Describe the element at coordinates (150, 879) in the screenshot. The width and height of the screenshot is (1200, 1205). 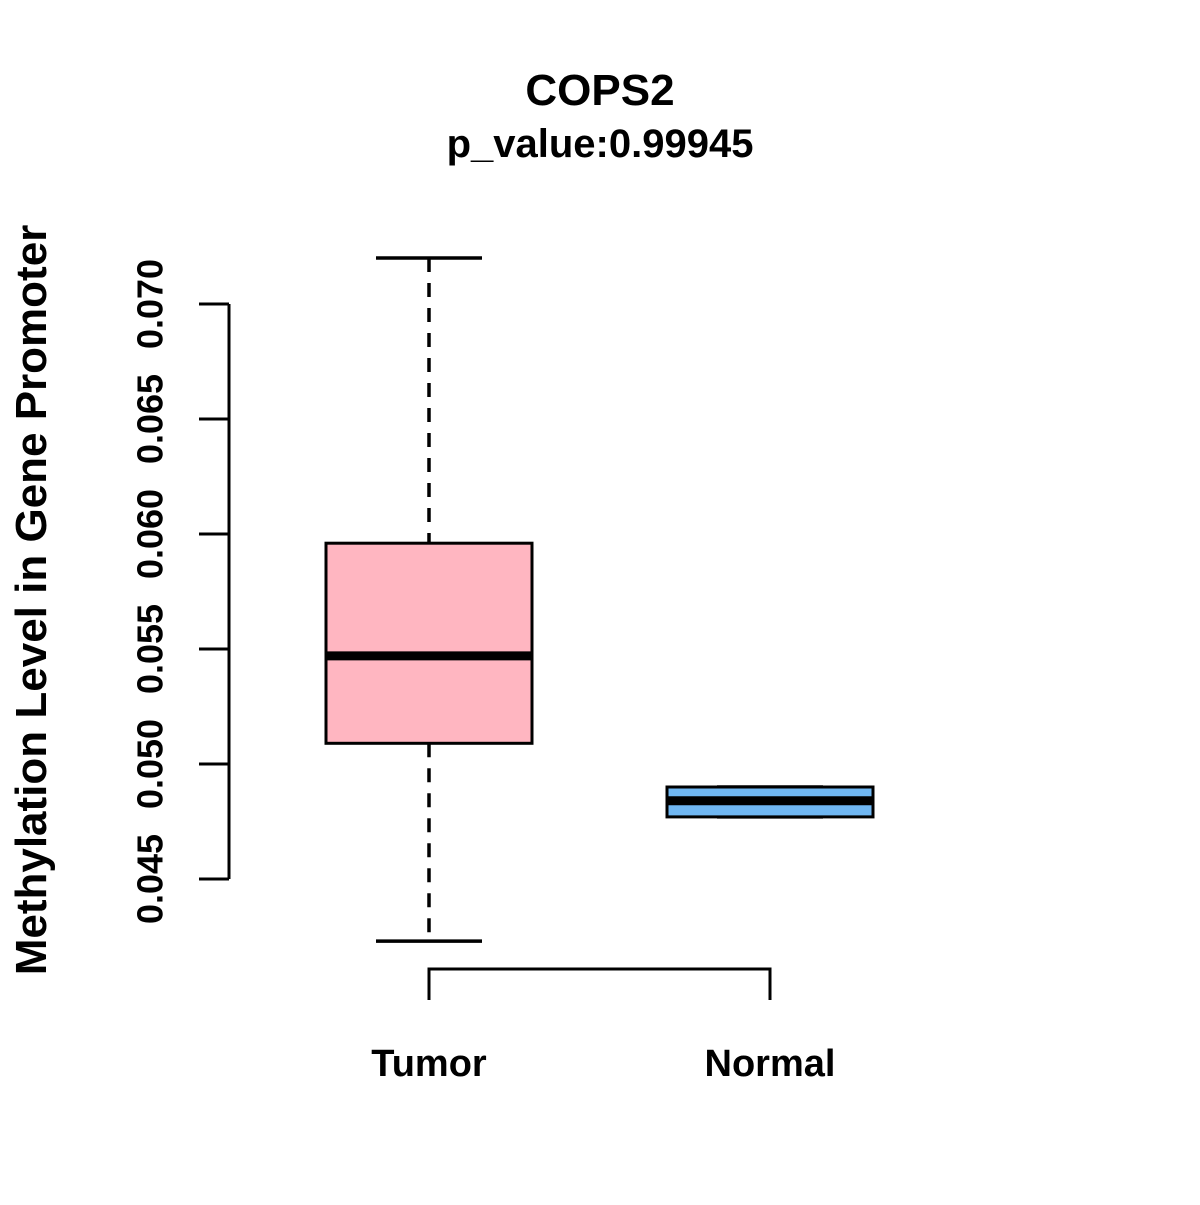
I see `y-tick-label: 0.045` at that location.